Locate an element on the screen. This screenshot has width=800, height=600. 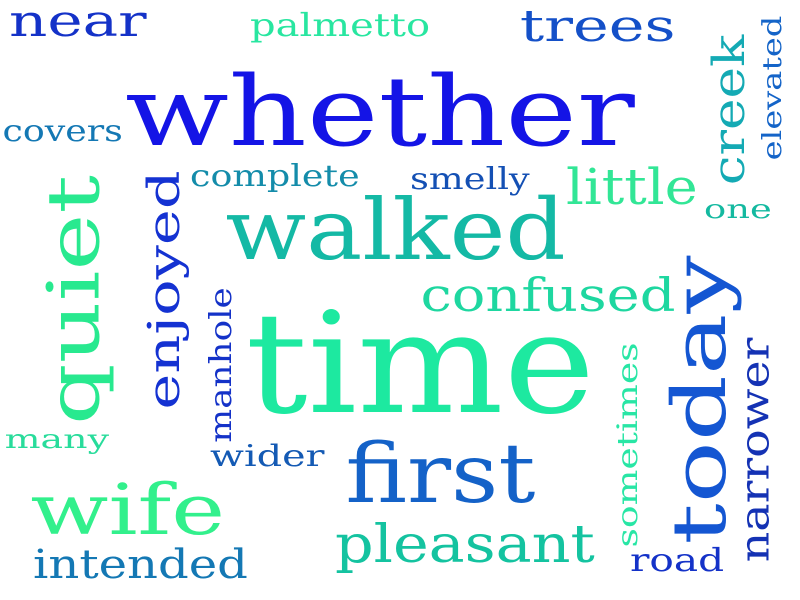
word-walked: walked is located at coordinates (395, 230).